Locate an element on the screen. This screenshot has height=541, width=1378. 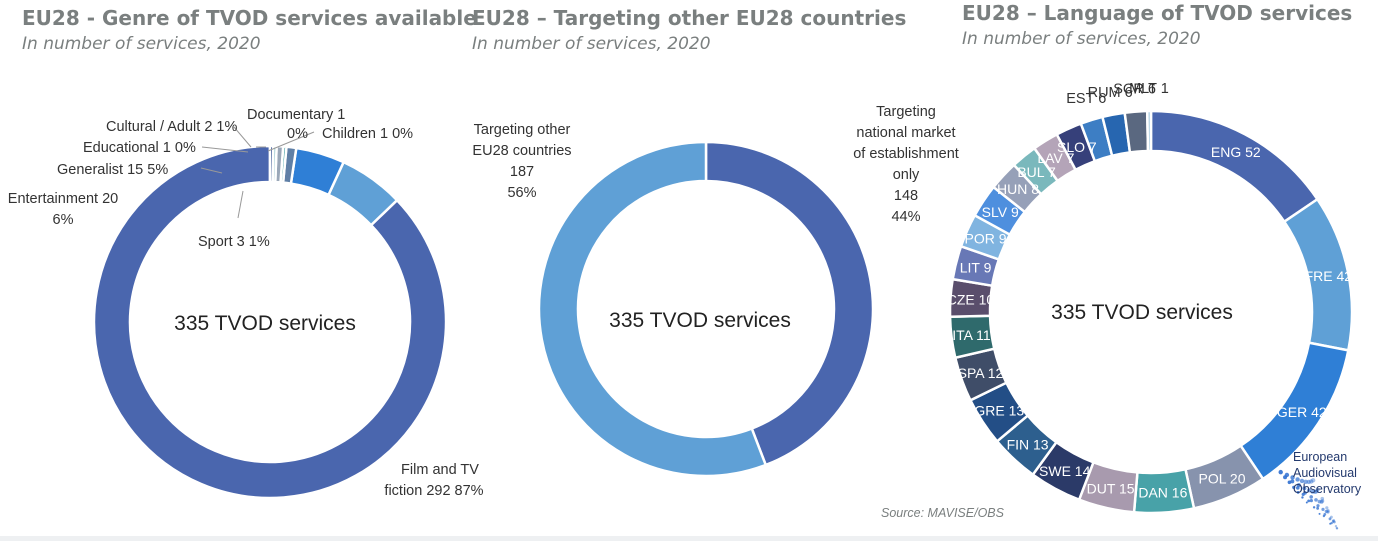
chart-genre-center-label: 335 TVOD services is located at coordinates (265, 323).